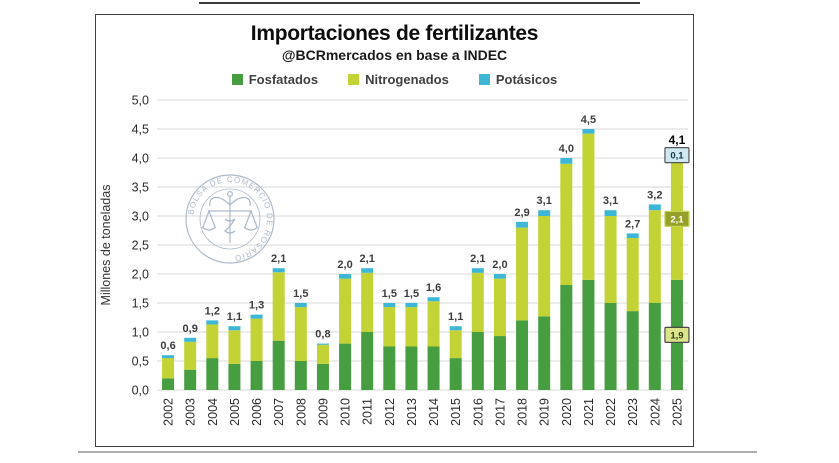  I want to click on bar-total-label: 3,2, so click(654, 196).